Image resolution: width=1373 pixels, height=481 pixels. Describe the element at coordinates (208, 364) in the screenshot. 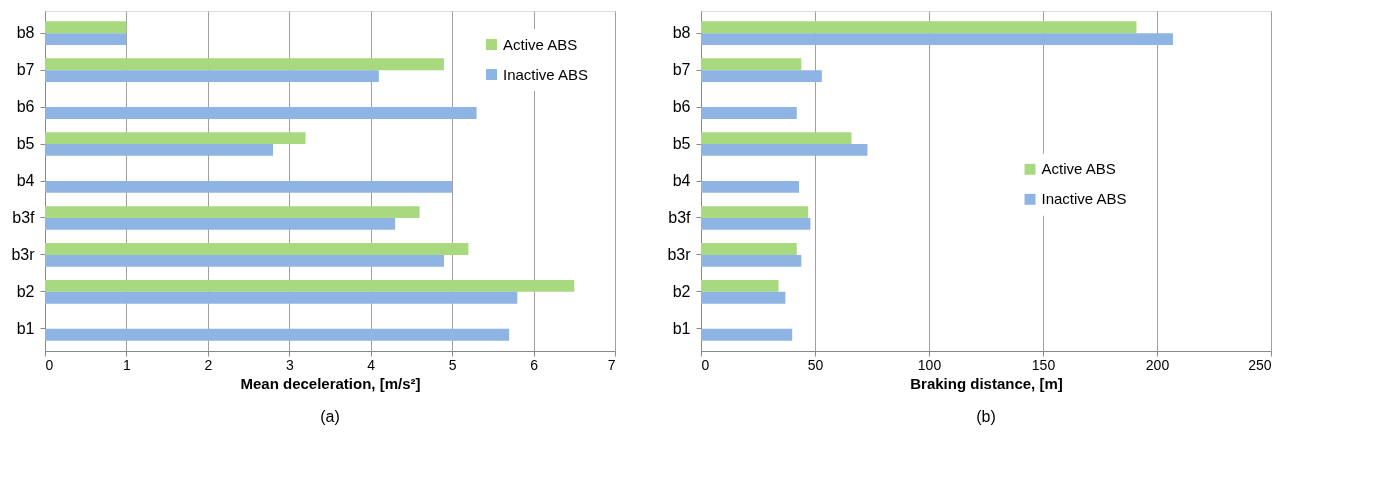

I see `x-tick-label: 2` at that location.